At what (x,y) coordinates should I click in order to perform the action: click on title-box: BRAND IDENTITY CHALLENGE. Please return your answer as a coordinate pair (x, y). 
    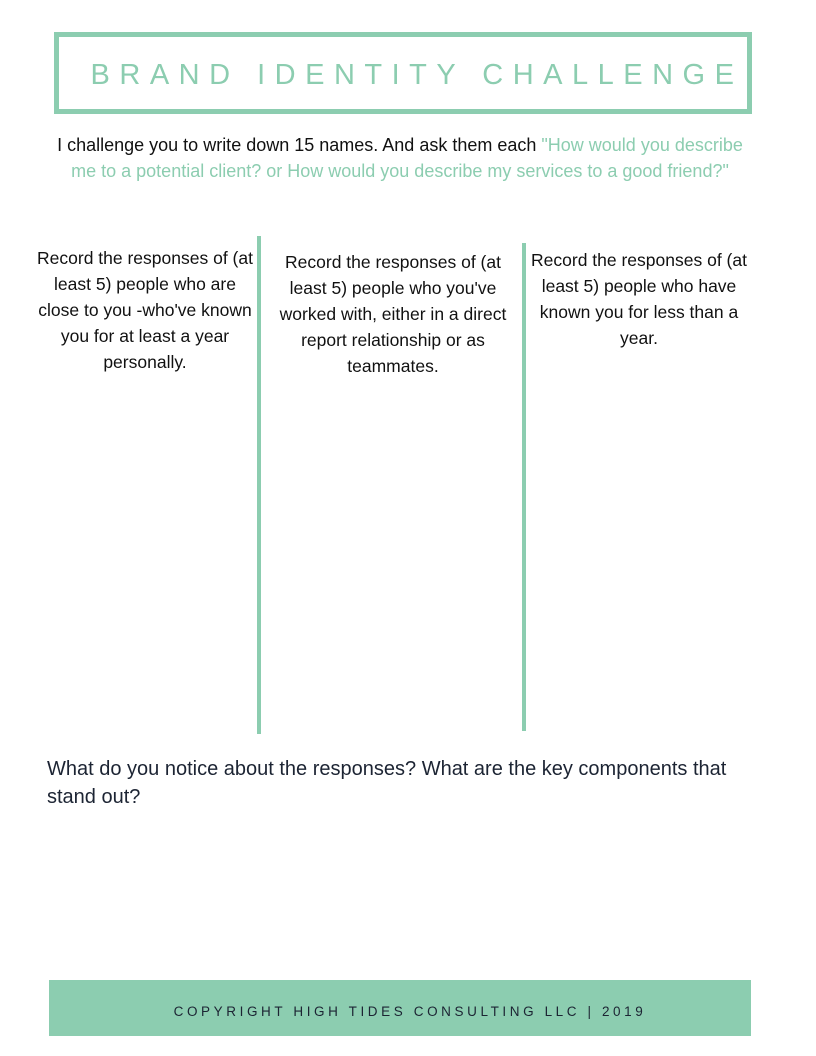
    Looking at the image, I should click on (403, 73).